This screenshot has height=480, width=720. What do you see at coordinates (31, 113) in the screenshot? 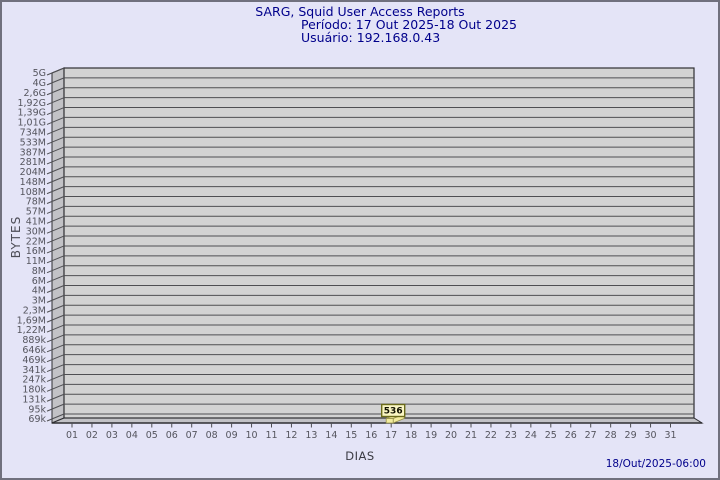
I see `y-tick-label: 1,39G` at bounding box center [31, 113].